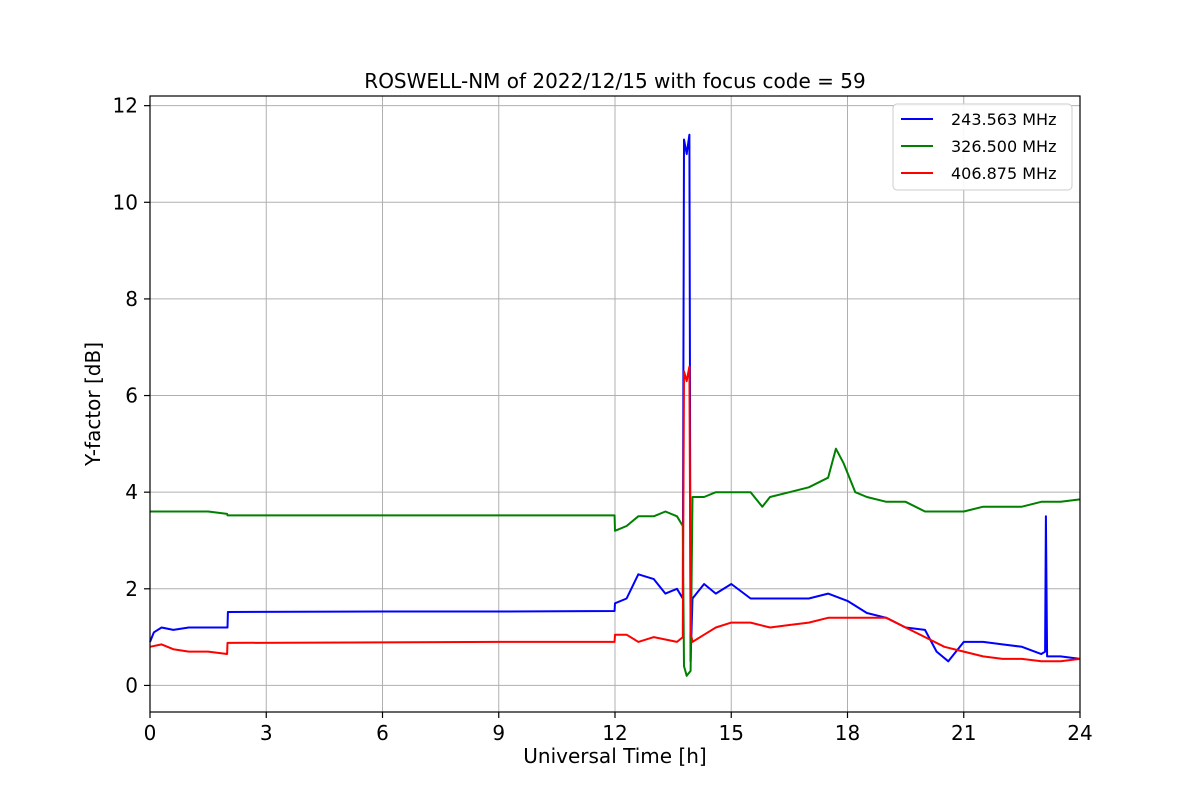  Describe the element at coordinates (131, 492) in the screenshot. I see `y-tick-label: 4` at that location.